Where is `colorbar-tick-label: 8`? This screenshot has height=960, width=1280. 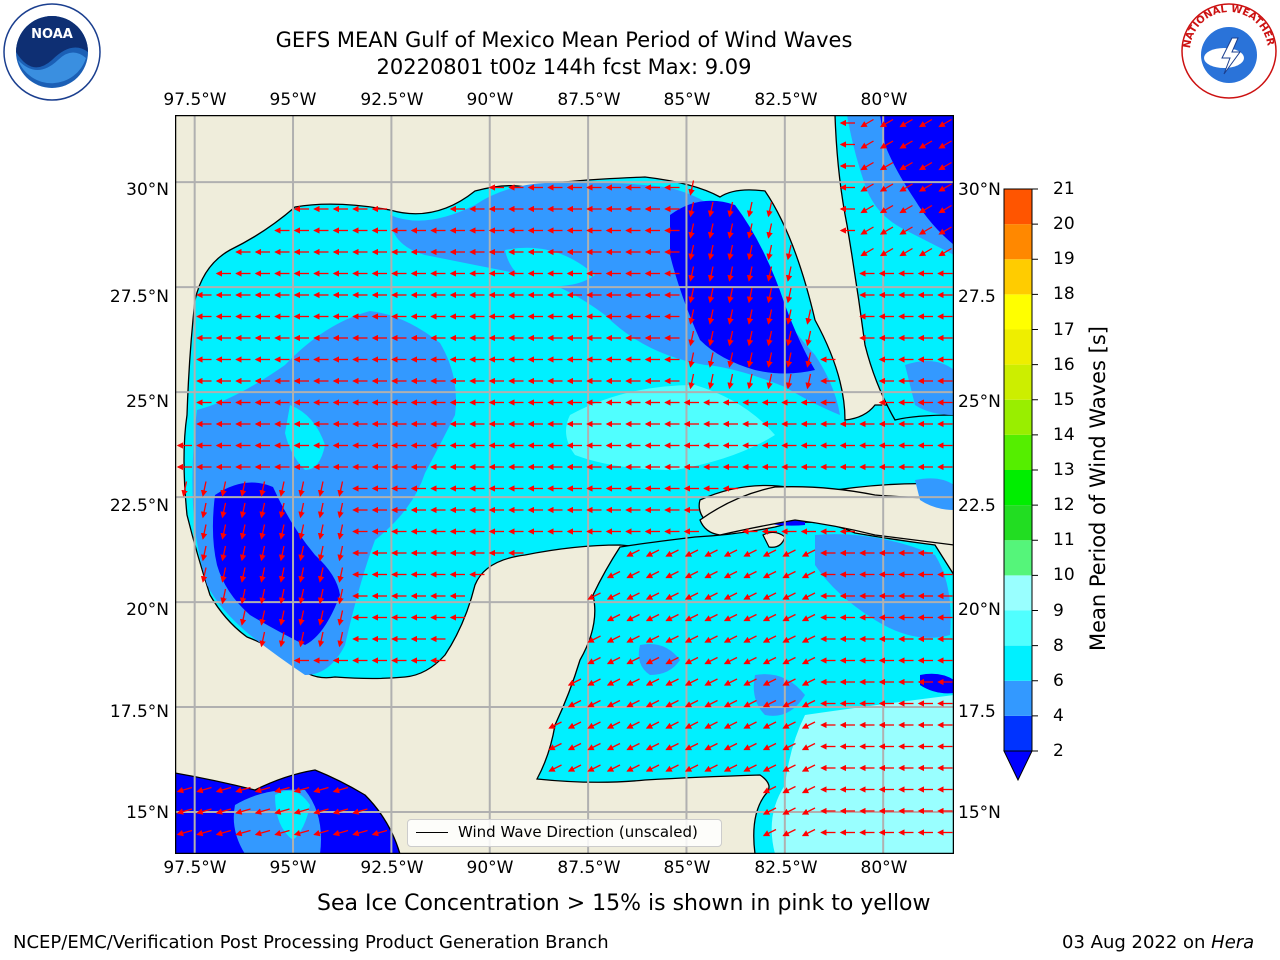 colorbar-tick-label: 8 is located at coordinates (1058, 645).